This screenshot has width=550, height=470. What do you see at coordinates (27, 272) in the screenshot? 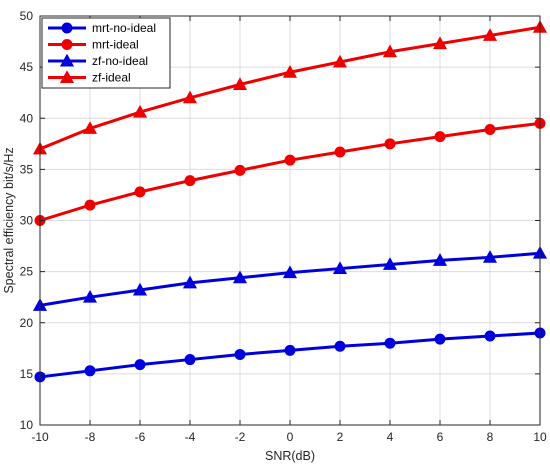
I see `y-tick-label: 25` at bounding box center [27, 272].